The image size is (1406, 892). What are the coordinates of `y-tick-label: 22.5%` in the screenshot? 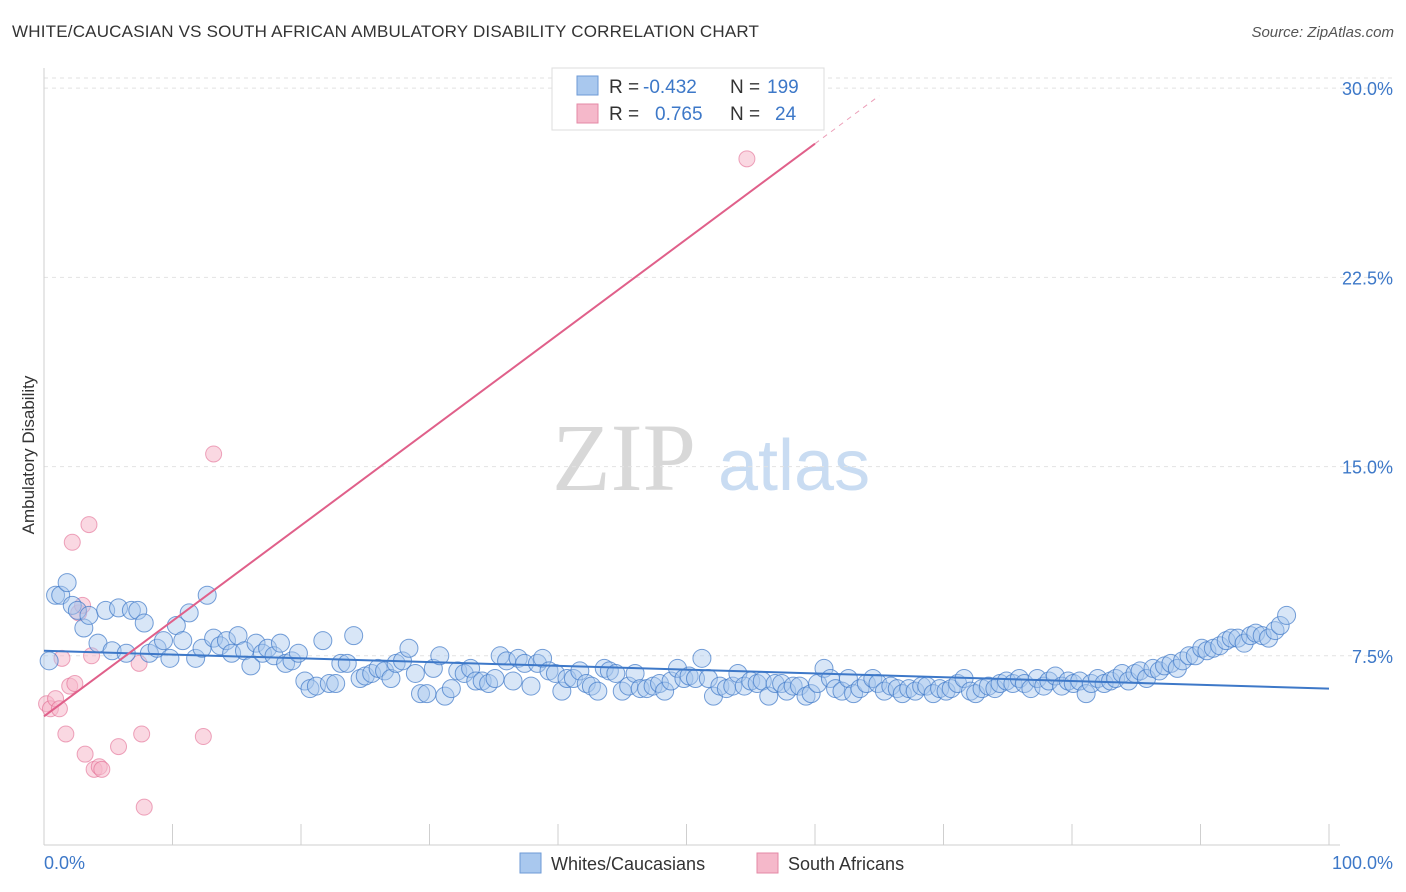 It's located at (1367, 278).